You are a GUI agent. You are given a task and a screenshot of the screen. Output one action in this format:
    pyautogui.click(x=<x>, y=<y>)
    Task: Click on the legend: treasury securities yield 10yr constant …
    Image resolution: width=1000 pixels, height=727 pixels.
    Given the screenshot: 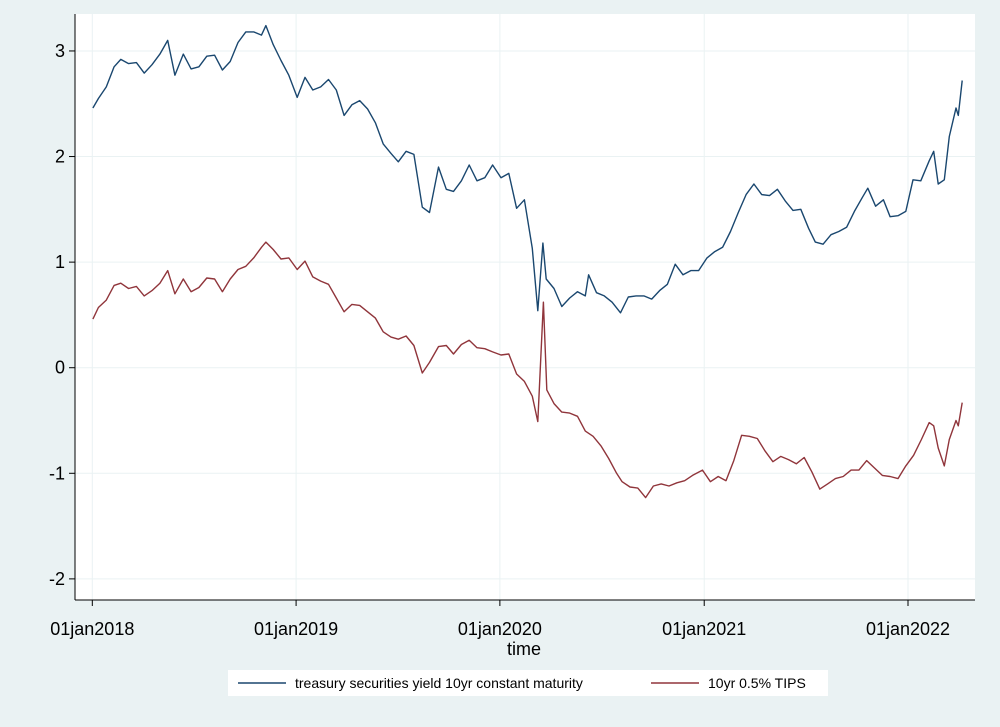 What is the action you would take?
    pyautogui.click(x=528, y=683)
    